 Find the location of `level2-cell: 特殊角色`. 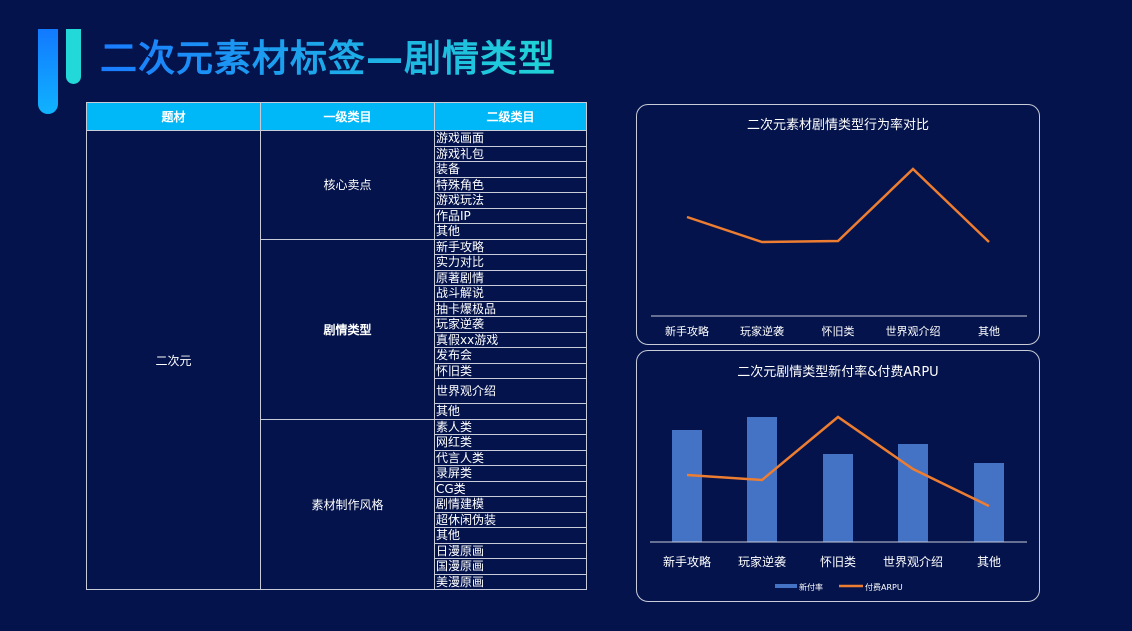

level2-cell: 特殊角色 is located at coordinates (510, 184).